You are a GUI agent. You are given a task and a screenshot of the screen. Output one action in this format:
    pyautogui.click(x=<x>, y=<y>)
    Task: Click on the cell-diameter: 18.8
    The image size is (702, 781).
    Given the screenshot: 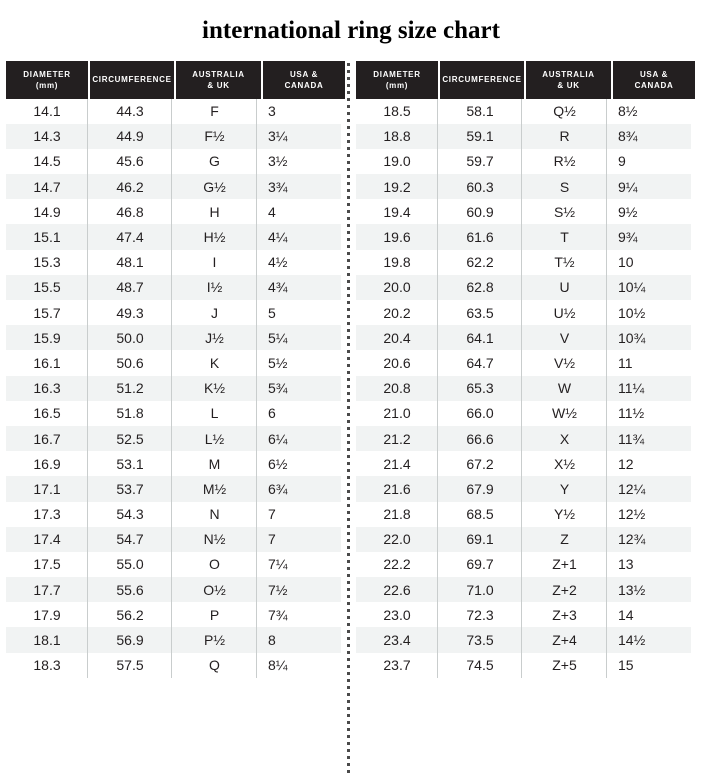 What is the action you would take?
    pyautogui.click(x=397, y=136)
    